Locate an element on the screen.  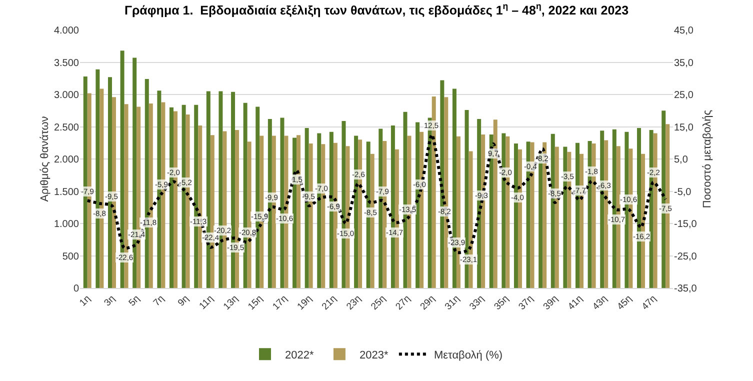
x-tick-label: 23η is located at coordinates (354, 302).